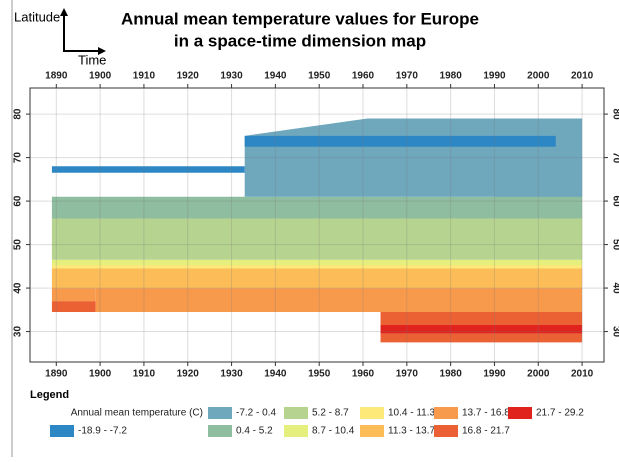 The width and height of the screenshot is (619, 462). I want to click on legend-label: 13.7 - 16.8, so click(486, 413).